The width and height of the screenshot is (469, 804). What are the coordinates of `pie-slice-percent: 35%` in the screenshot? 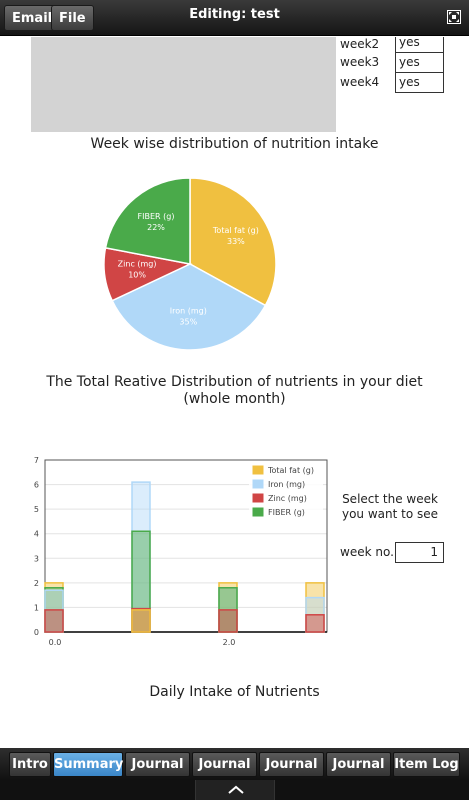 It's located at (188, 321).